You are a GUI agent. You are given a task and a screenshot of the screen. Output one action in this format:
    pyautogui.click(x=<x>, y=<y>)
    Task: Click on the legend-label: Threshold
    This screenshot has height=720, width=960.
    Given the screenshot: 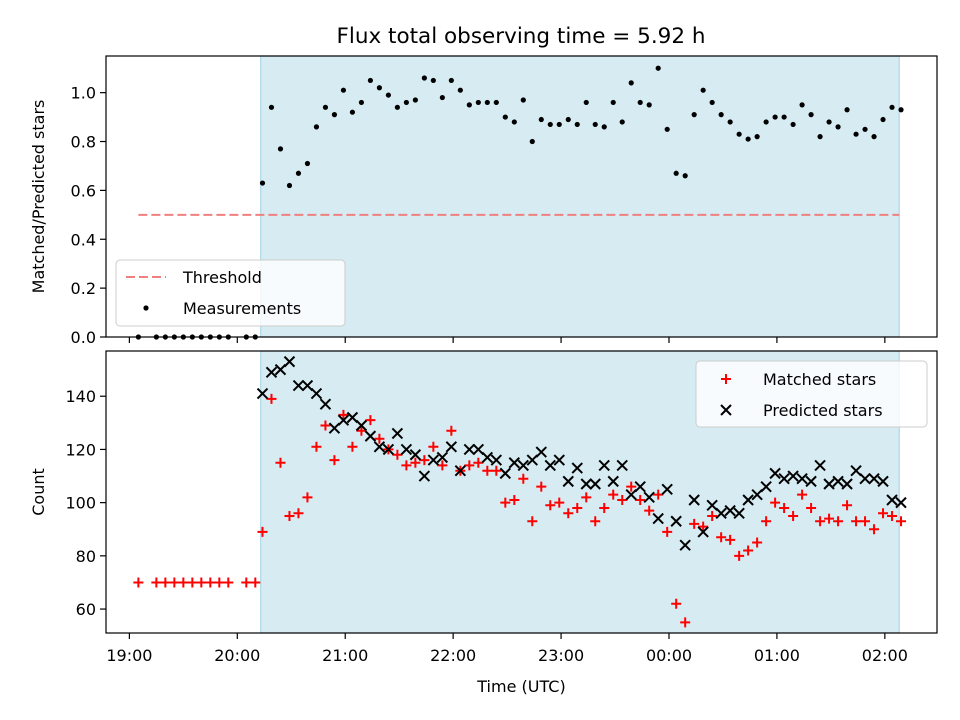 What is the action you would take?
    pyautogui.click(x=222, y=277)
    